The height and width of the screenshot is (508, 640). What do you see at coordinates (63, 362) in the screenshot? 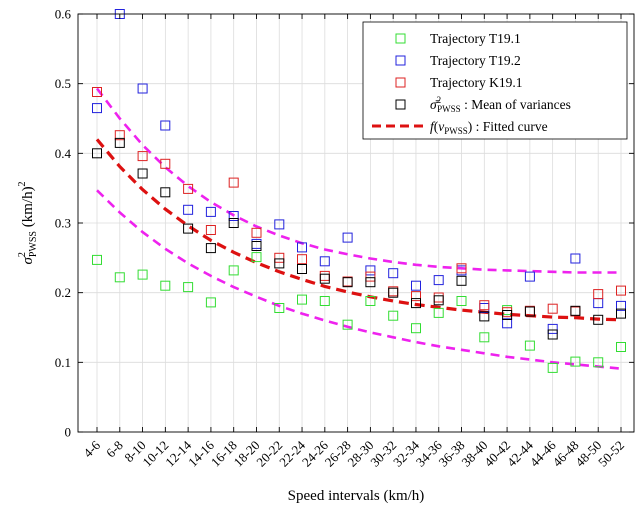
I see `y-tick-label: 0.1` at bounding box center [63, 362].